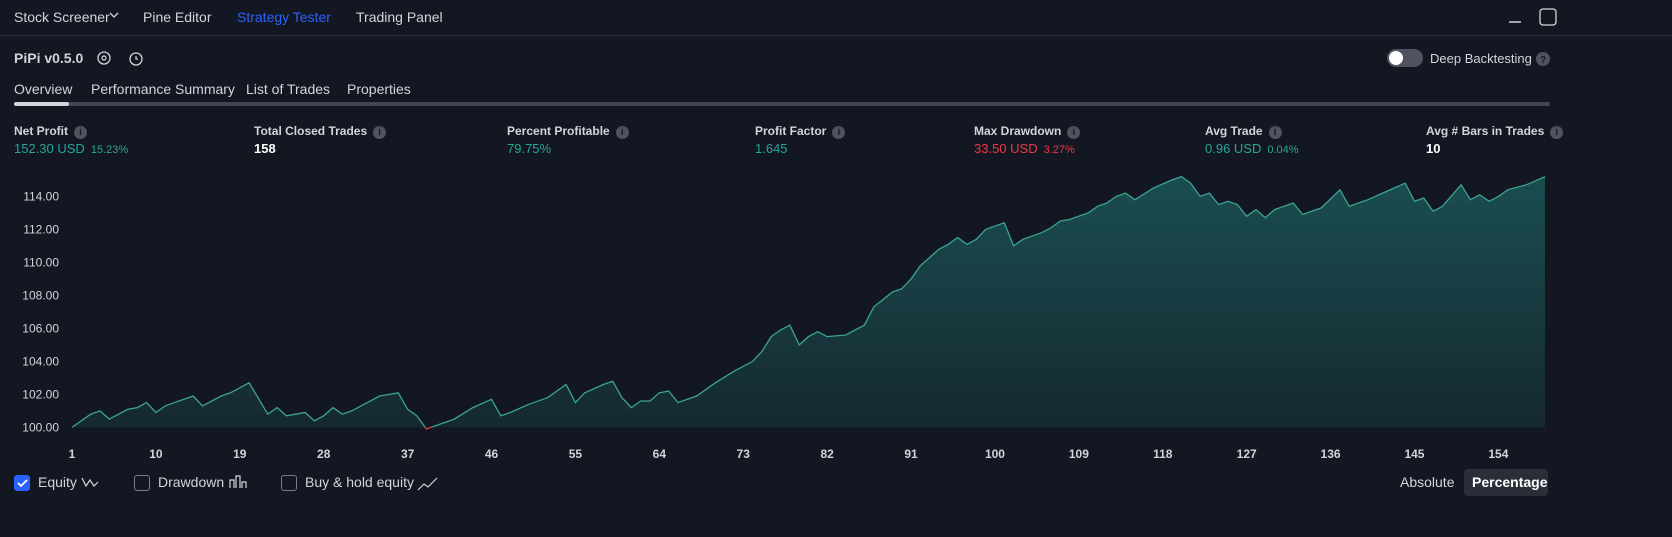 This screenshot has width=1672, height=537. I want to click on x-tick-label: 154, so click(1498, 454).